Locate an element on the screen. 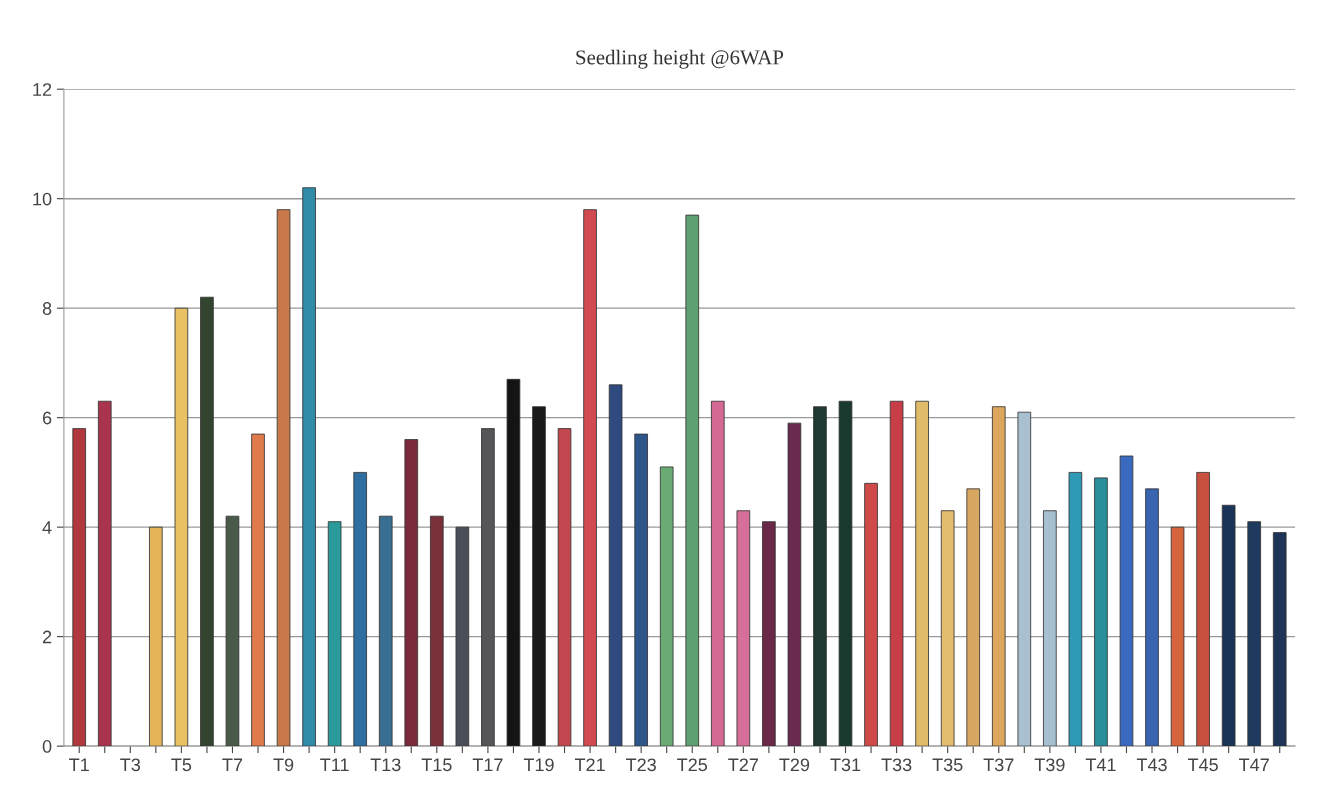 The image size is (1331, 811). y-tick-label: 4 is located at coordinates (47, 527).